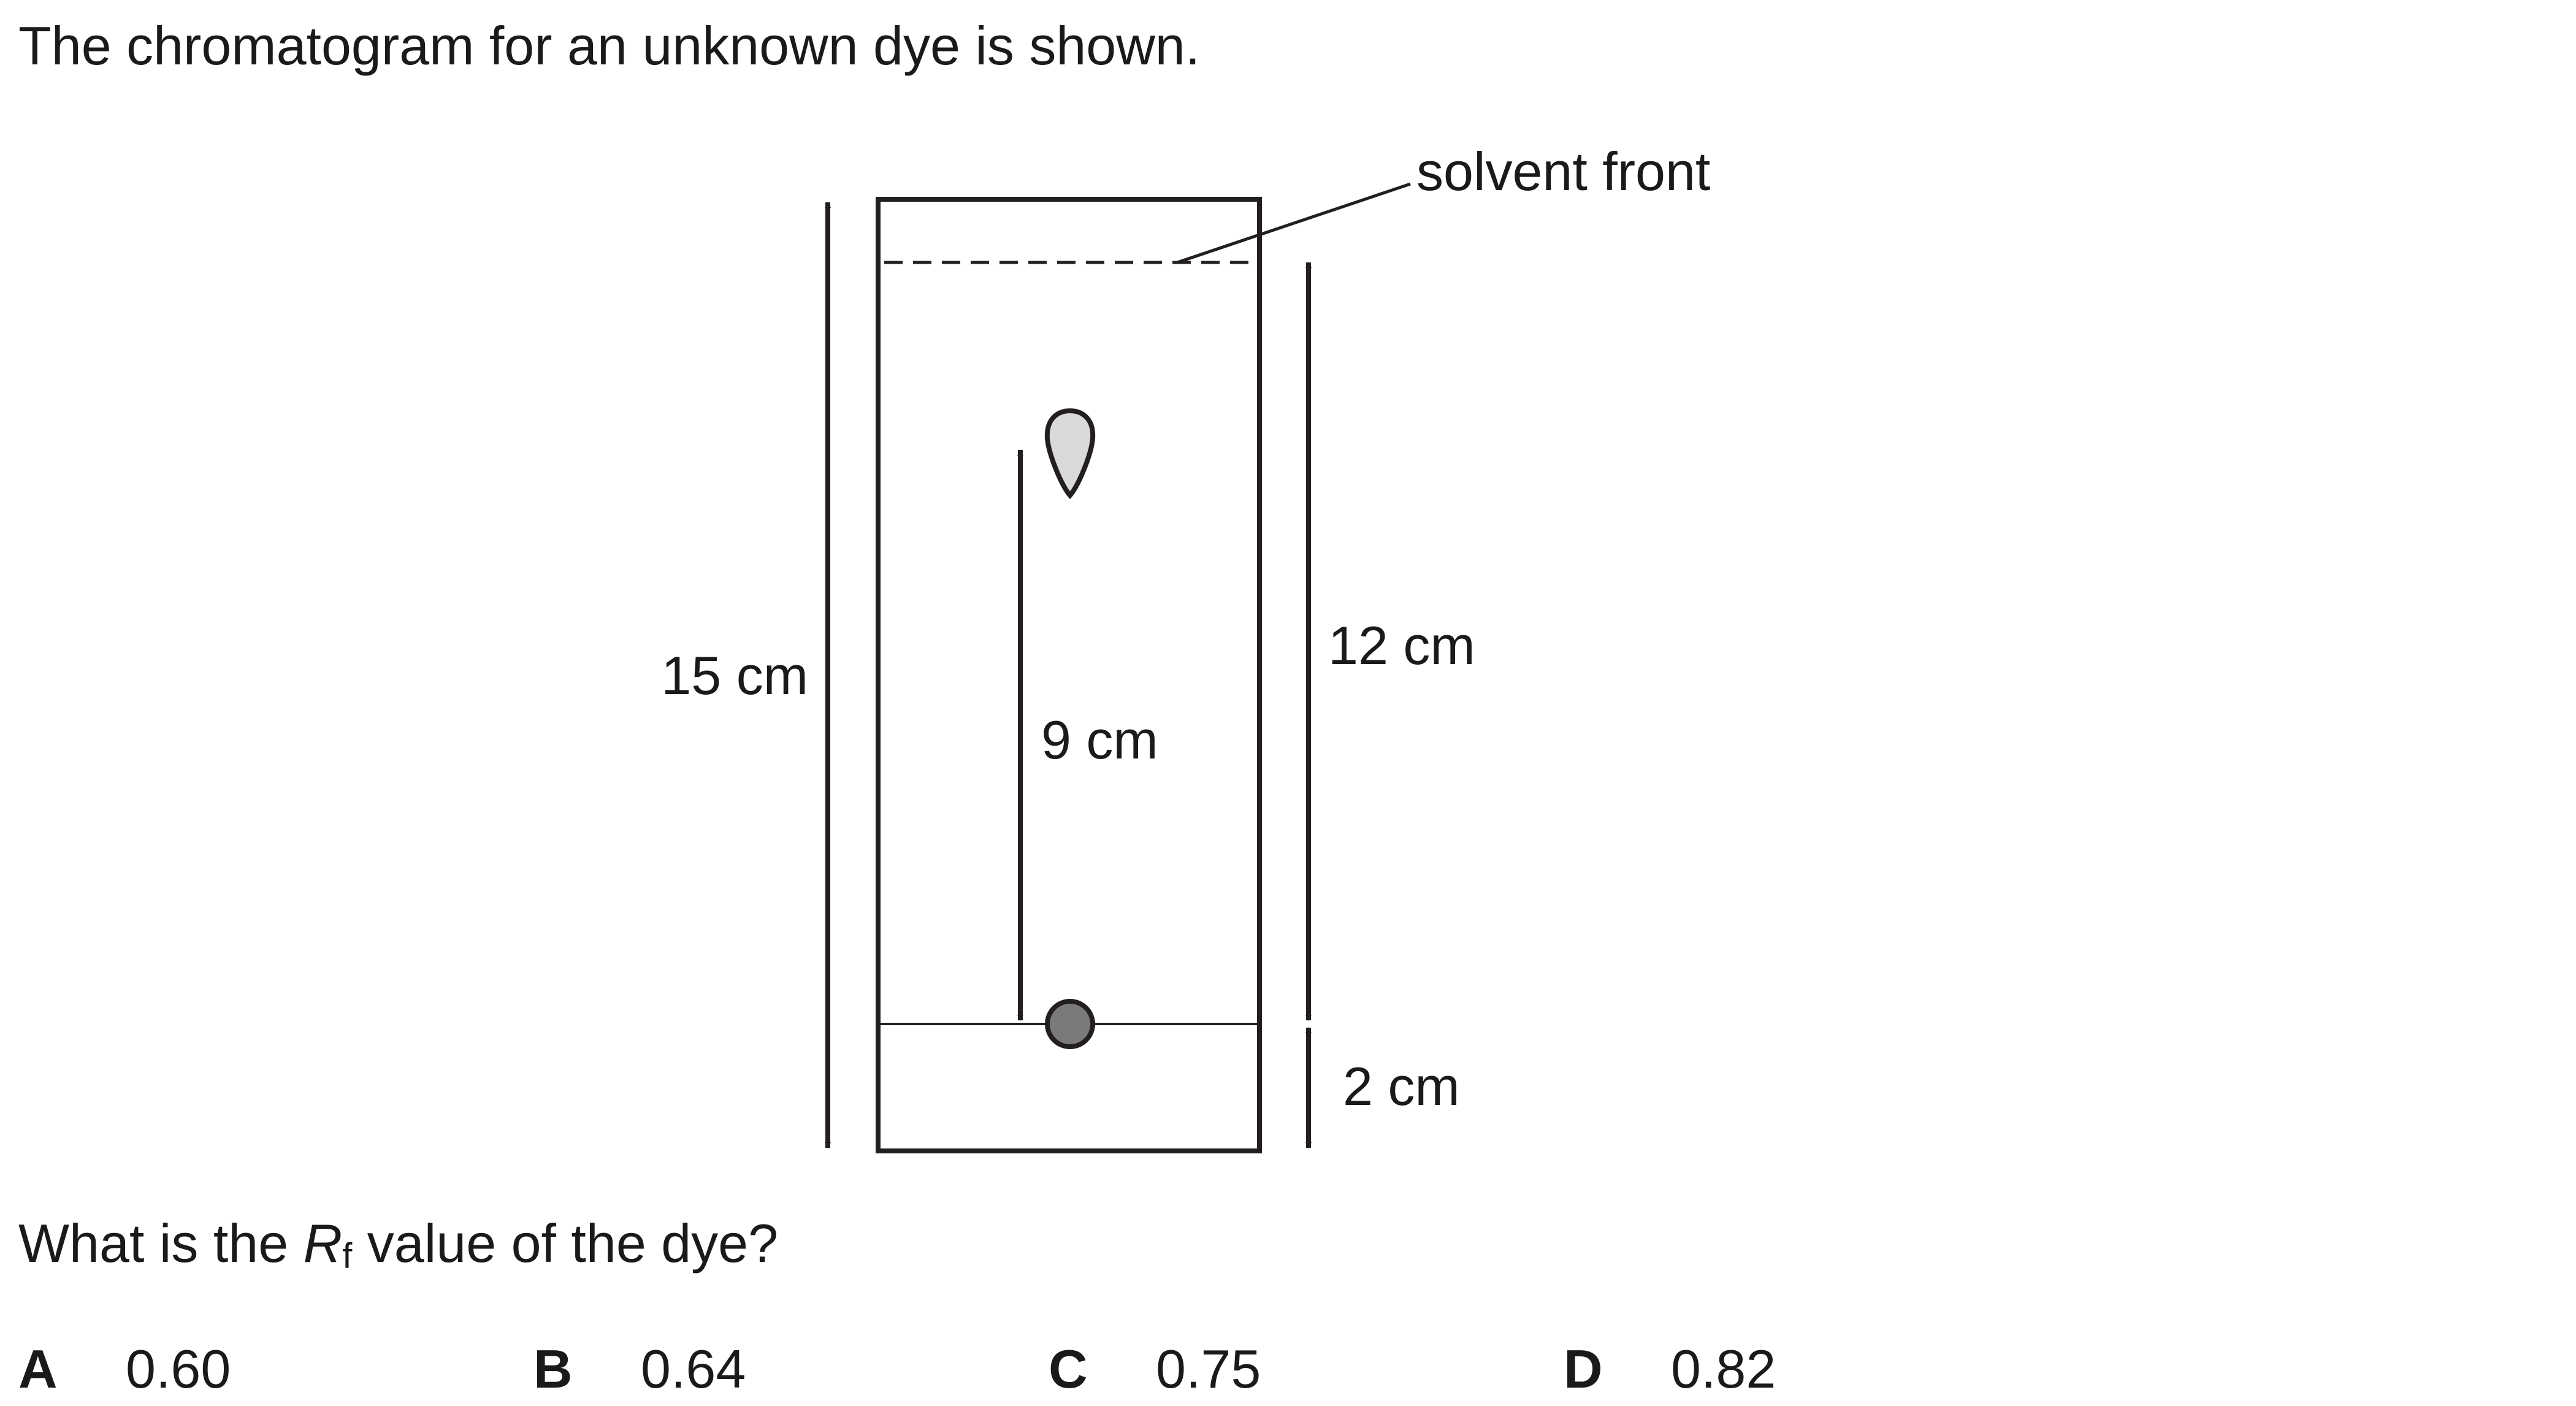 The height and width of the screenshot is (1406, 2576). What do you see at coordinates (1069, 675) in the screenshot?
I see `chromatography-paper` at bounding box center [1069, 675].